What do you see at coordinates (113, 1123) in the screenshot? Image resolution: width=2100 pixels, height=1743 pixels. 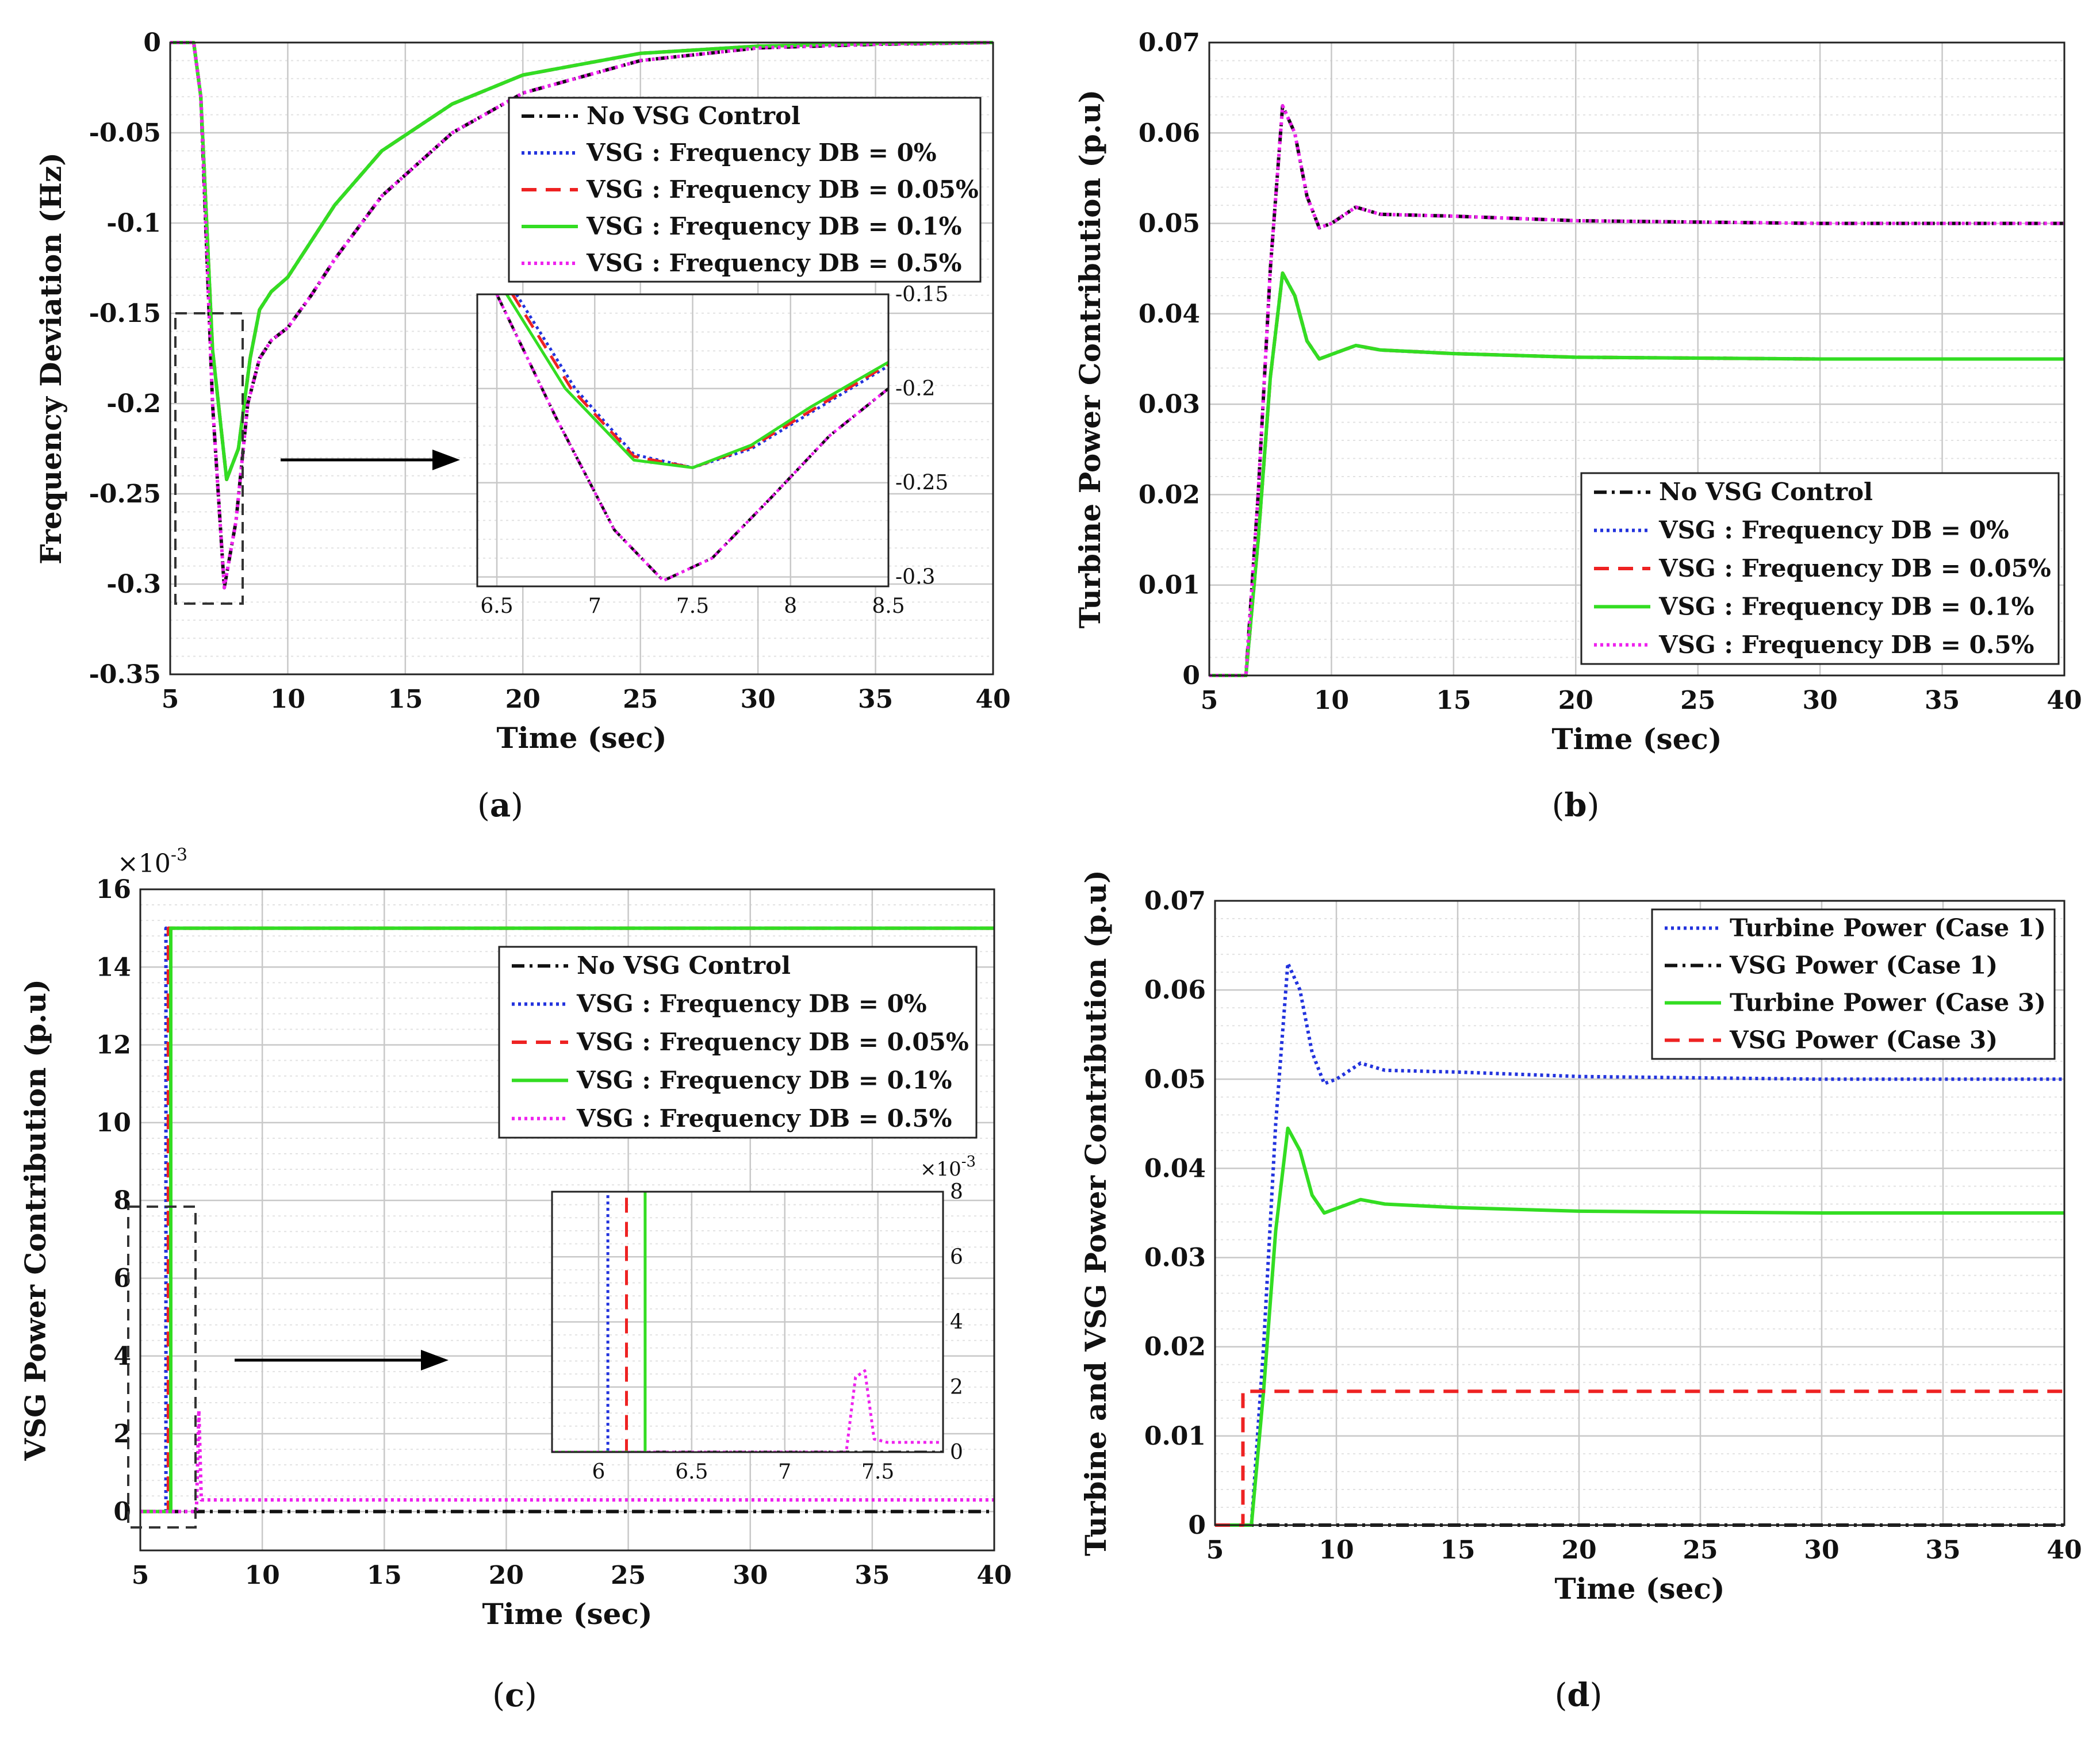 I see `y-tick-label: 10` at bounding box center [113, 1123].